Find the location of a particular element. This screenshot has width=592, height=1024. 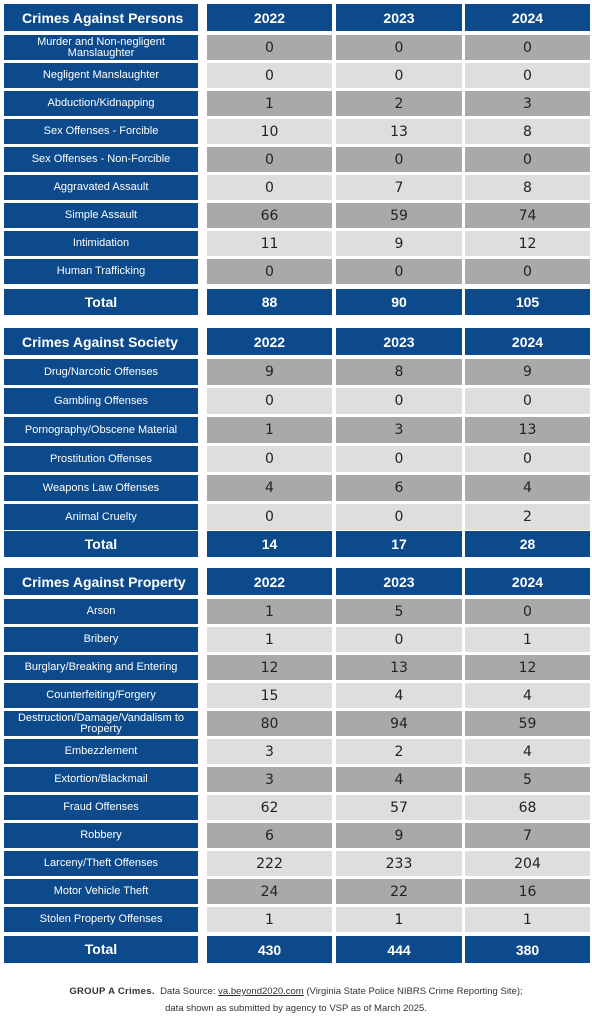

persons-row-value: 12 is located at coordinates (527, 243).